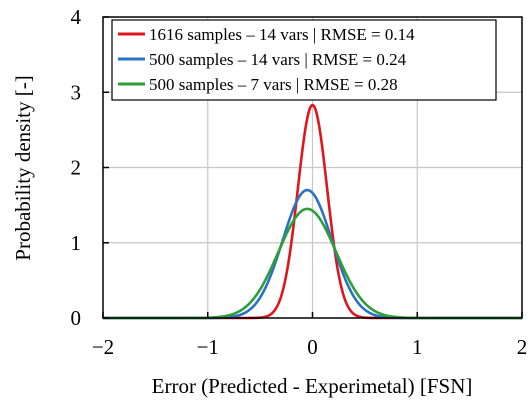 Image resolution: width=531 pixels, height=402 pixels. What do you see at coordinates (208, 347) in the screenshot?
I see `x-tick-label: −1` at bounding box center [208, 347].